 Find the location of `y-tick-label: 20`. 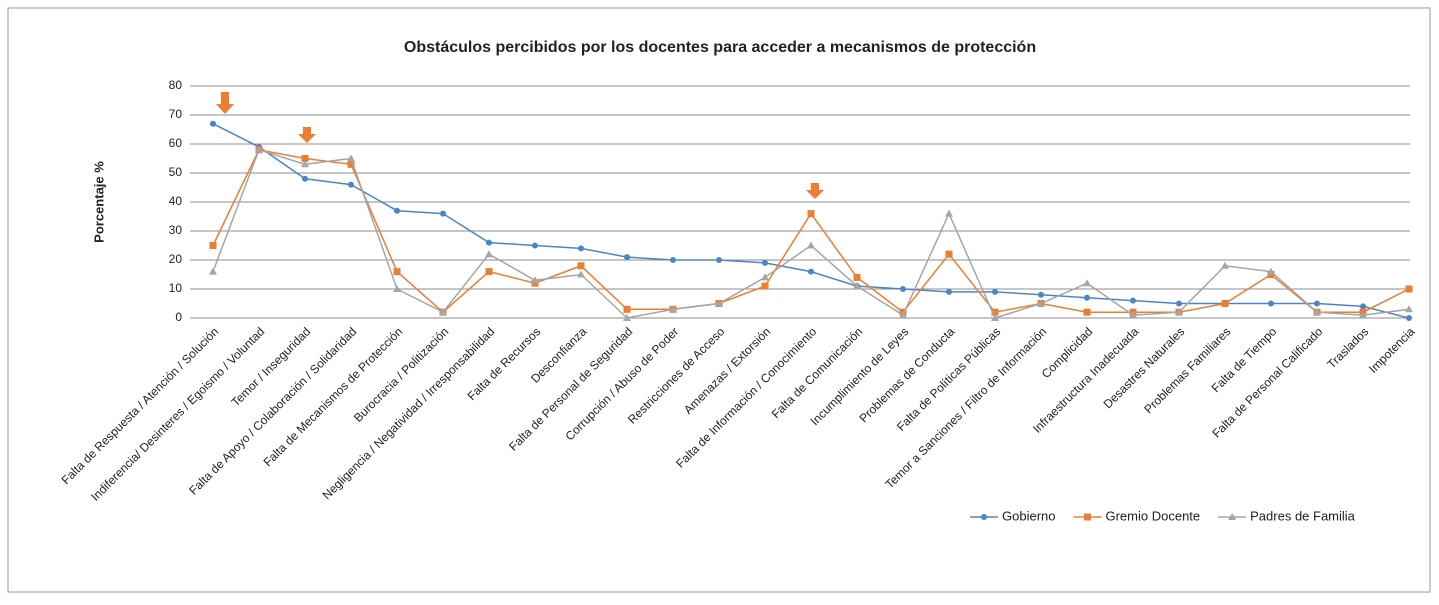

y-tick-label: 20 is located at coordinates (176, 259).